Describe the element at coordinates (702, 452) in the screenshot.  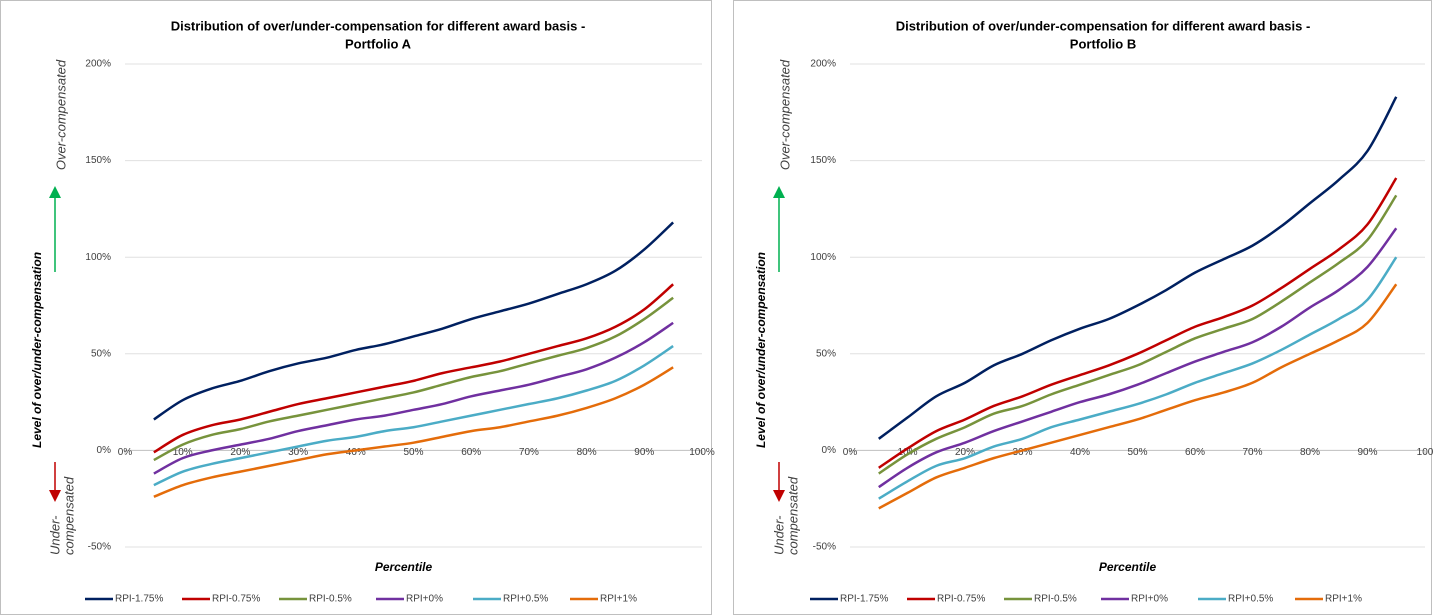
I see `x-tick-label: 100%` at that location.